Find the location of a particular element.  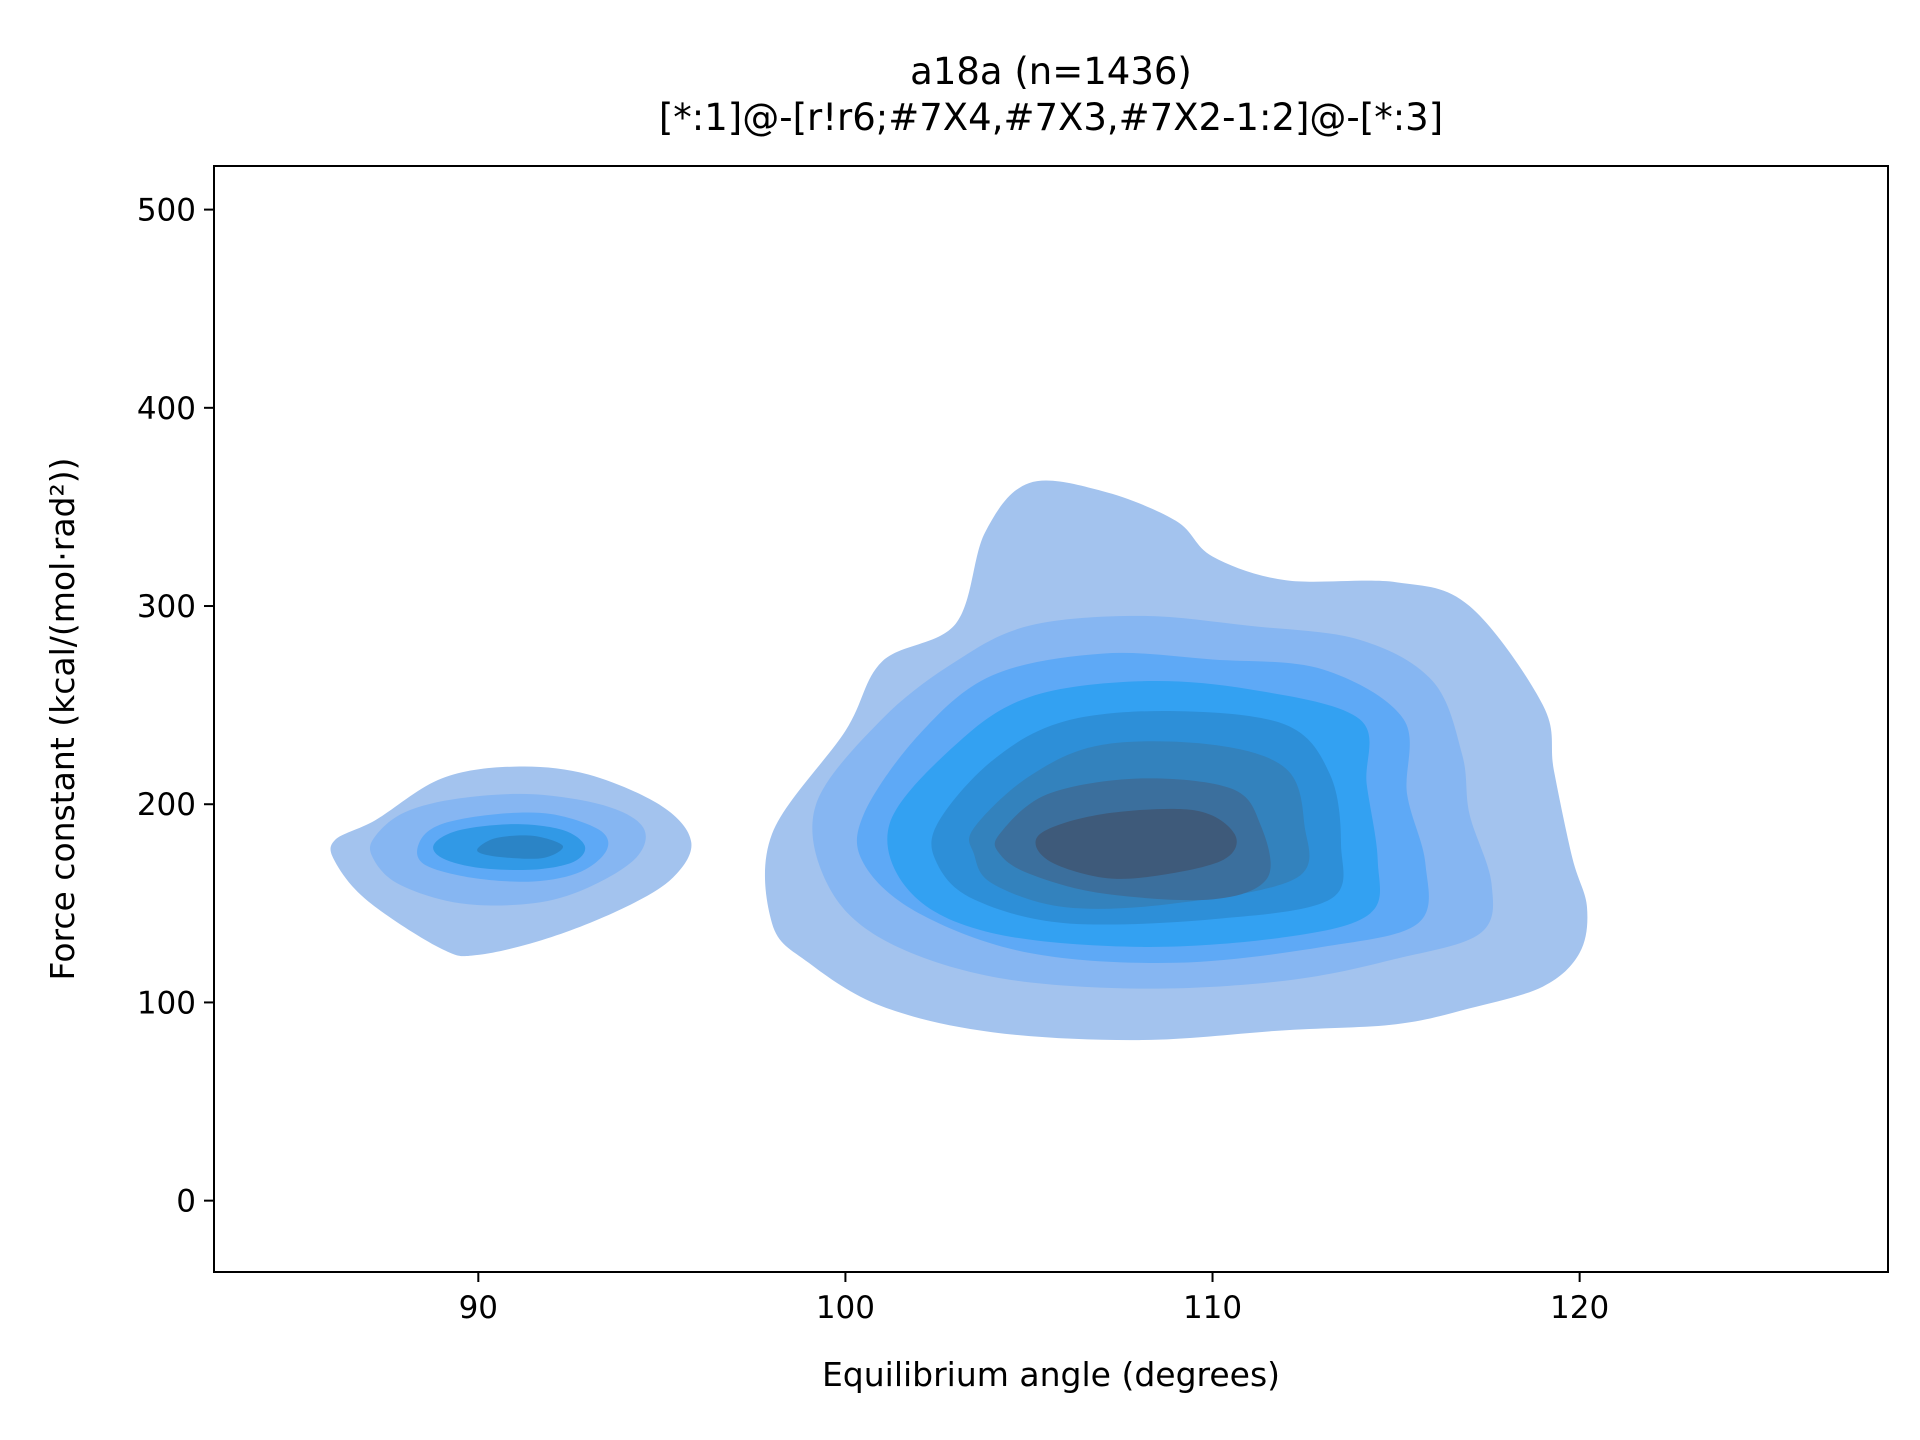

density-contour-cluster2-level8 is located at coordinates (1136, 843).